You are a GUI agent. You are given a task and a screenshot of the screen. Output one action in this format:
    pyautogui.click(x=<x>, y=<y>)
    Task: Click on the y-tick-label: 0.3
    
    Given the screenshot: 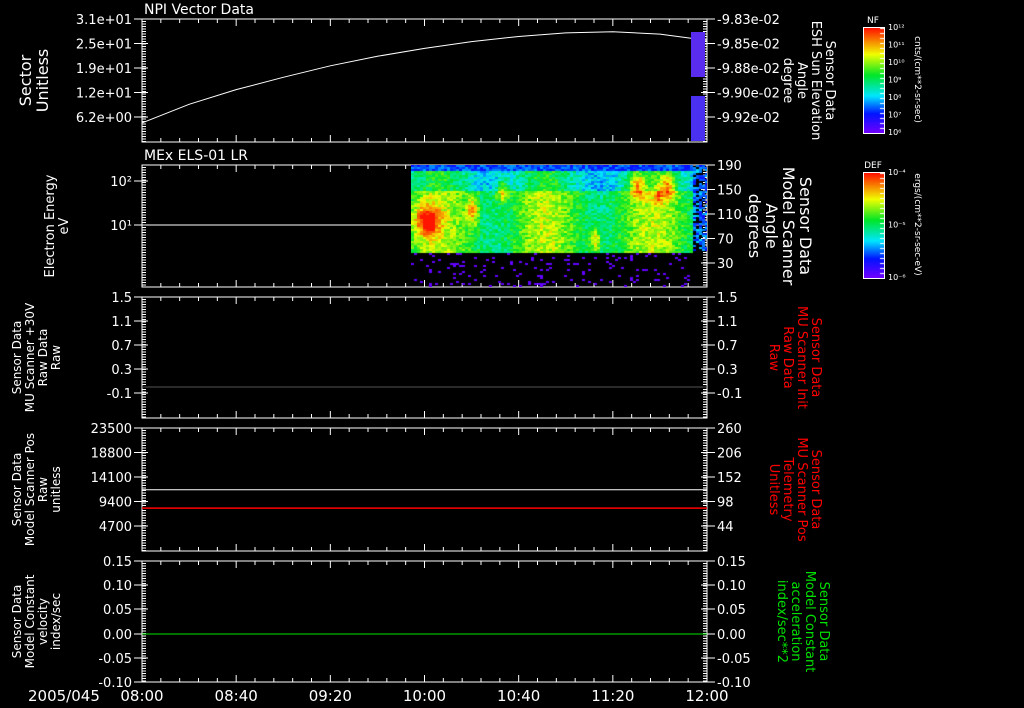 What is the action you would take?
    pyautogui.click(x=121, y=370)
    